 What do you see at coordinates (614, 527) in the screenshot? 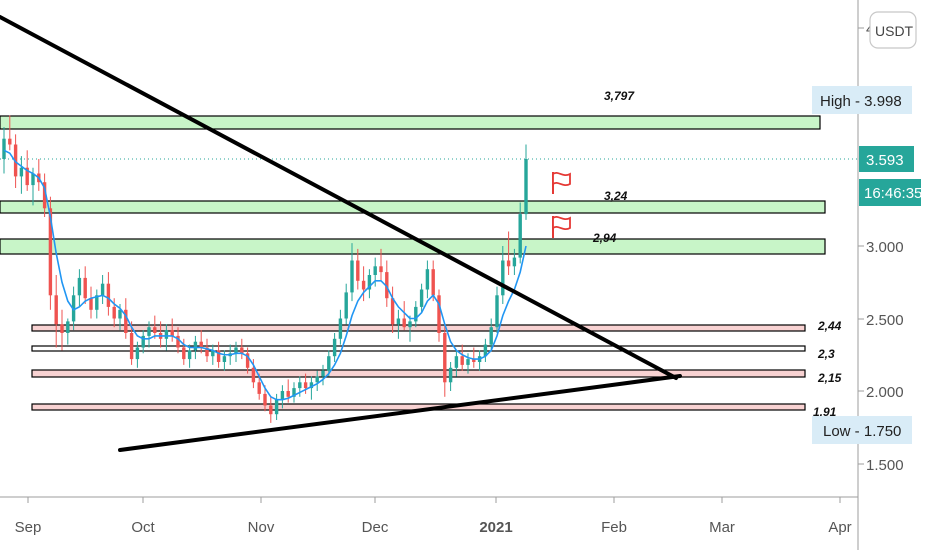
I see `x-tick-label: Feb` at bounding box center [614, 527].